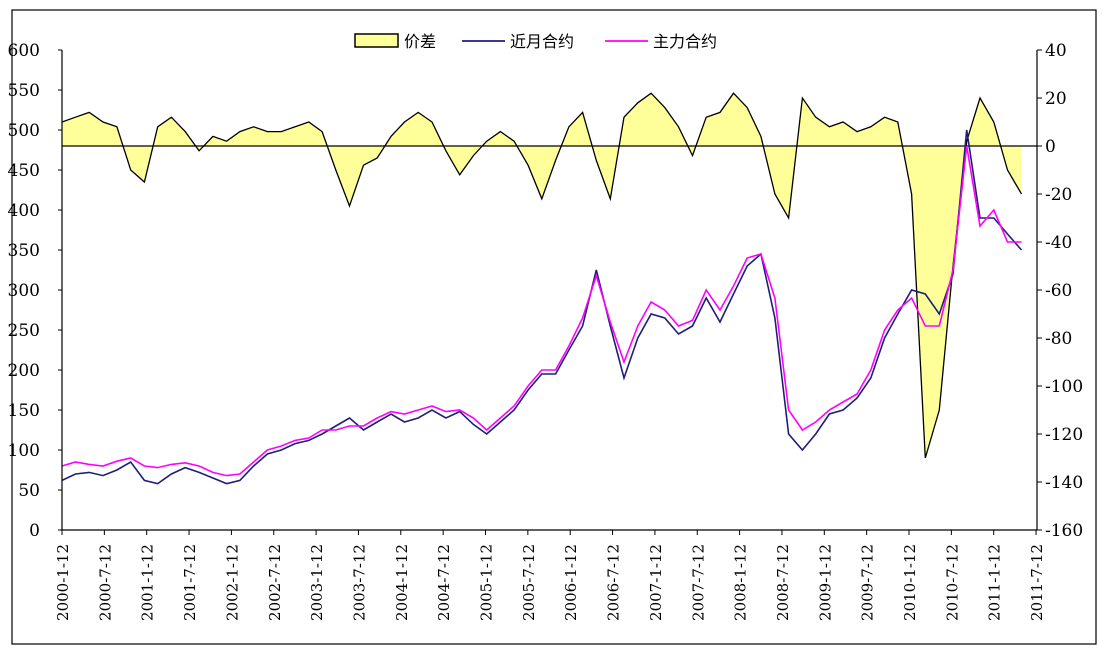  Describe the element at coordinates (24, 411) in the screenshot. I see `left-tick-label: 150` at that location.